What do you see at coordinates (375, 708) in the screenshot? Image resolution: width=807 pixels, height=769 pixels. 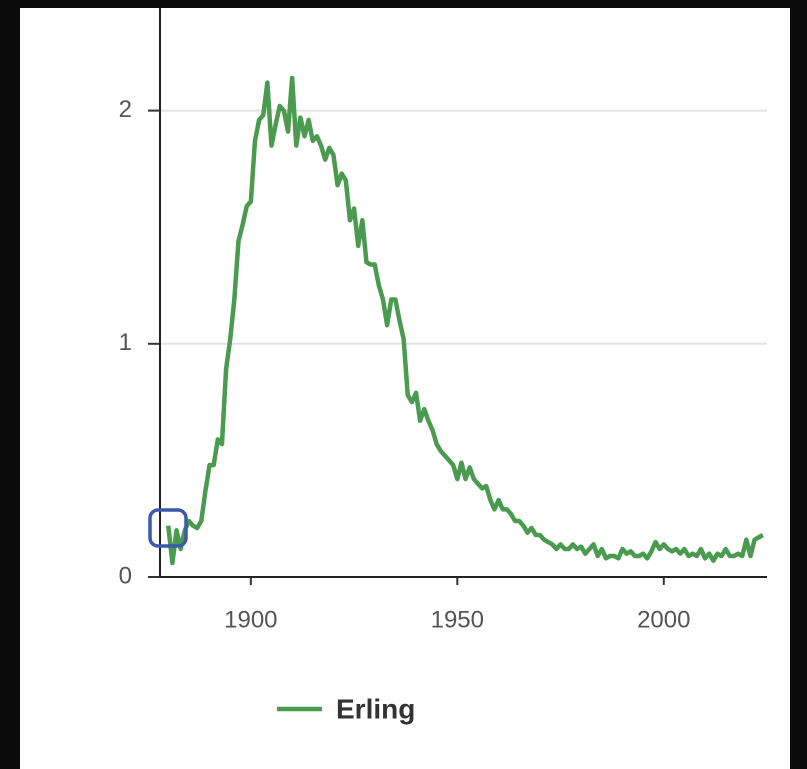 I see `legend-label: Erling` at bounding box center [375, 708].